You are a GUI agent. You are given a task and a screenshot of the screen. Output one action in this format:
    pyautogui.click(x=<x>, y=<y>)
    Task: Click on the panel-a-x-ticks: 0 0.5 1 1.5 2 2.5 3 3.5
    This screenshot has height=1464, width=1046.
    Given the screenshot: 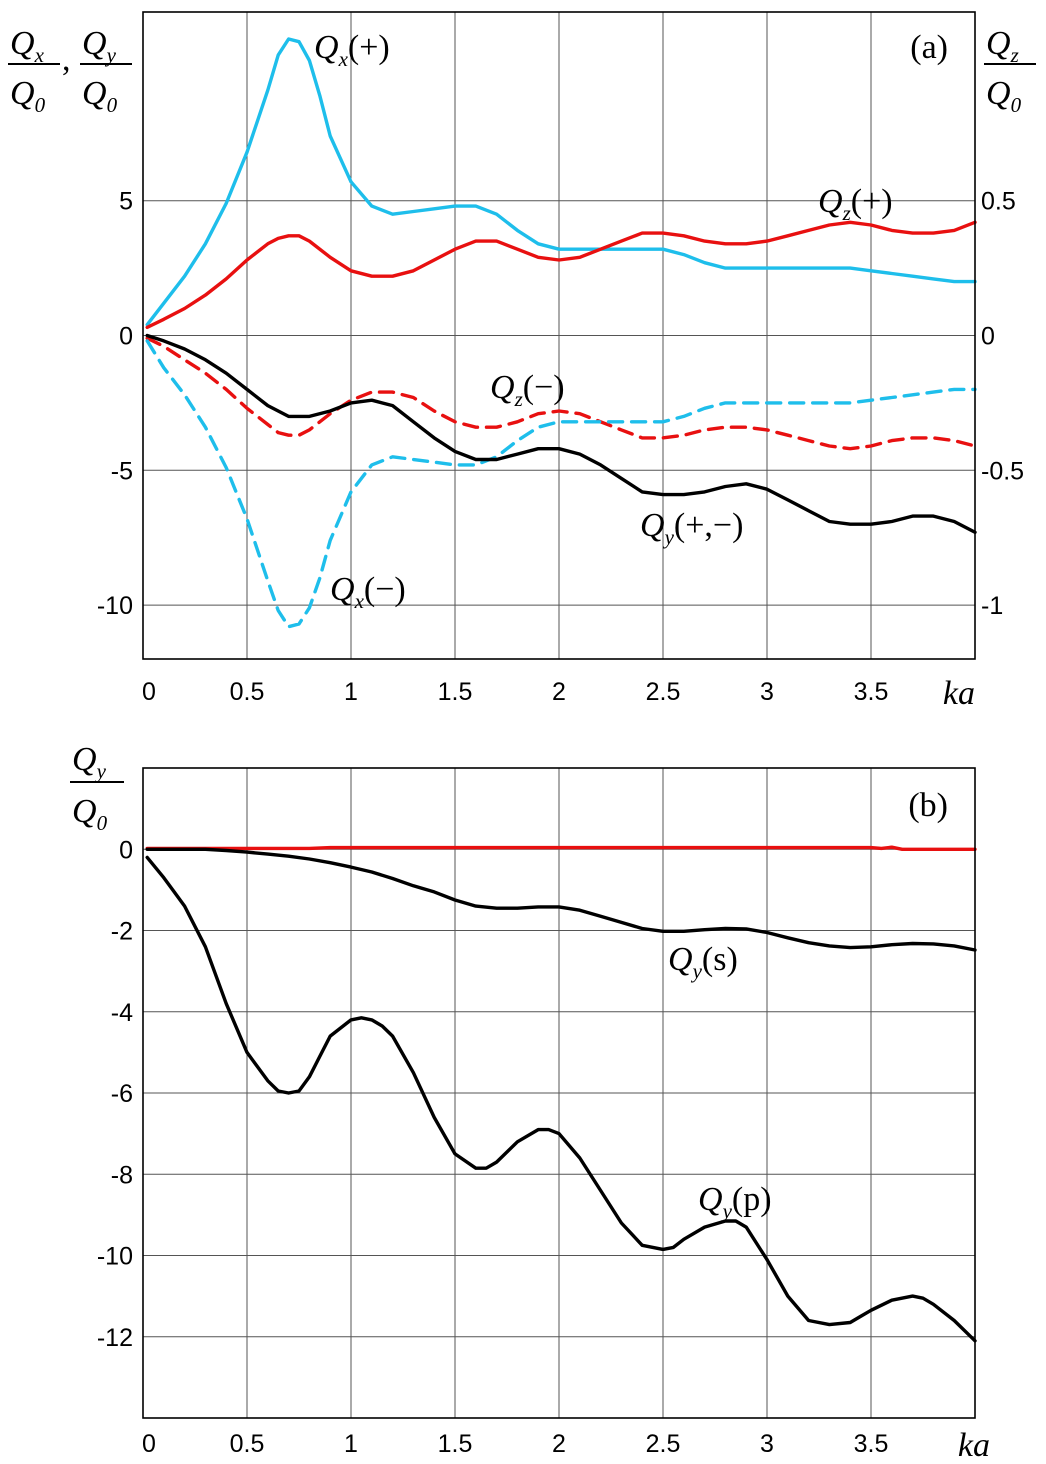 What is the action you would take?
    pyautogui.click(x=515, y=692)
    